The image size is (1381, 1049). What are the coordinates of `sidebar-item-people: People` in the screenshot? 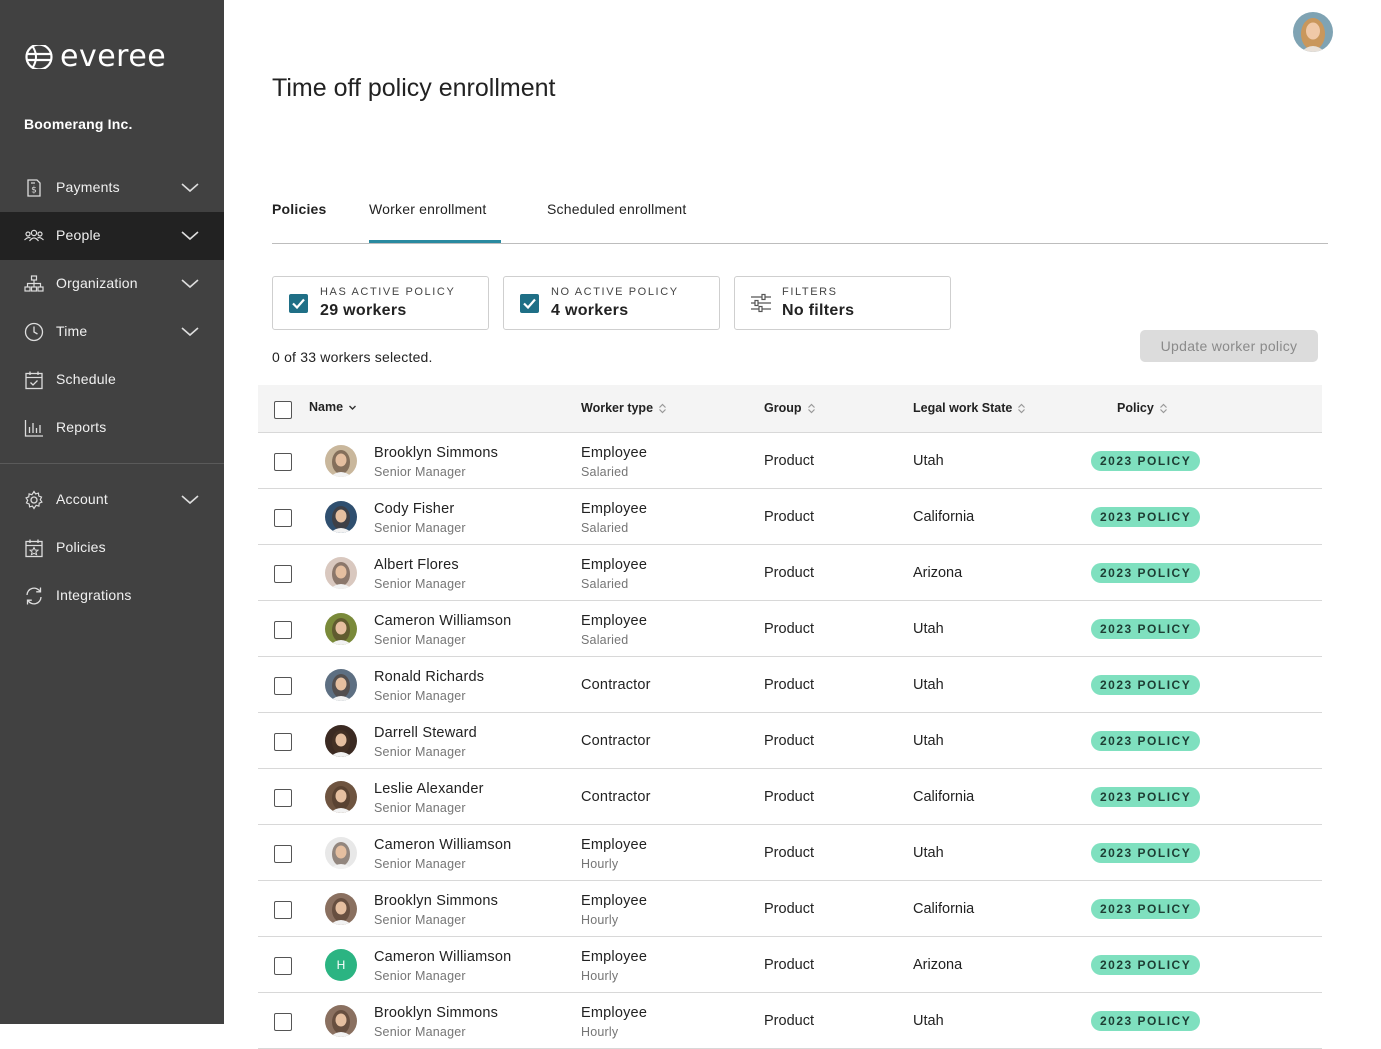 It's located at (112, 236).